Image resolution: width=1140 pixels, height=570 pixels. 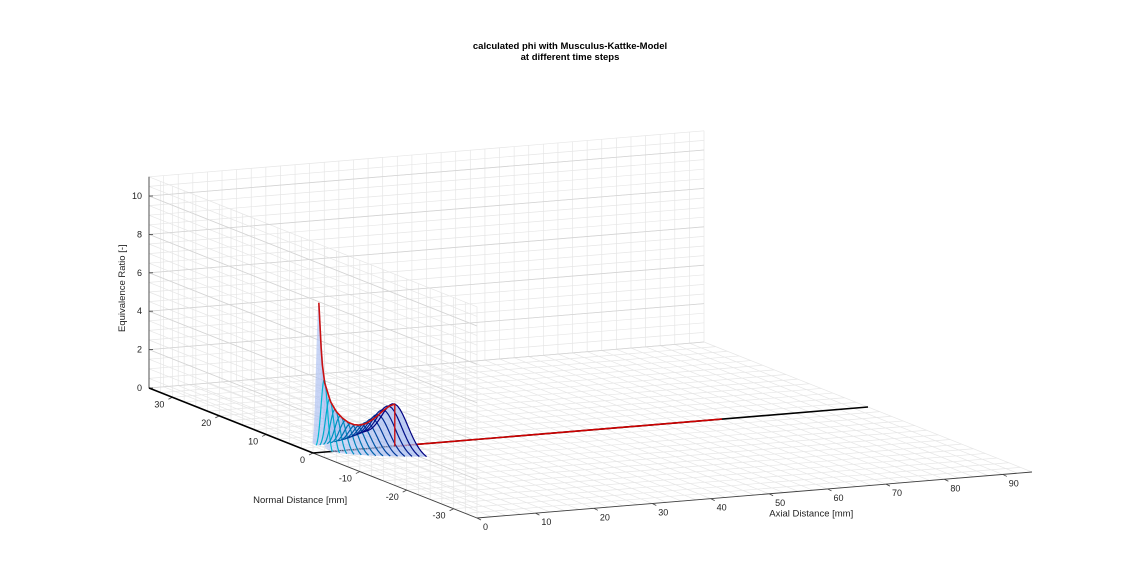 What do you see at coordinates (206, 423) in the screenshot?
I see `y-tick-label: 20` at bounding box center [206, 423].